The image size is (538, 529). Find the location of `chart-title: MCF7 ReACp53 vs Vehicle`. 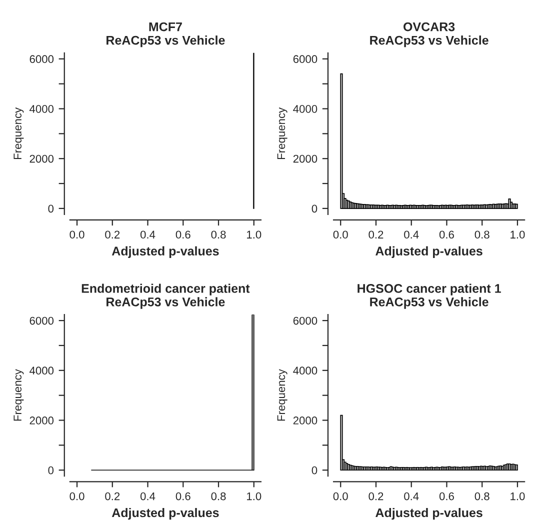

chart-title: MCF7 ReACp53 vs Vehicle is located at coordinates (165, 35).